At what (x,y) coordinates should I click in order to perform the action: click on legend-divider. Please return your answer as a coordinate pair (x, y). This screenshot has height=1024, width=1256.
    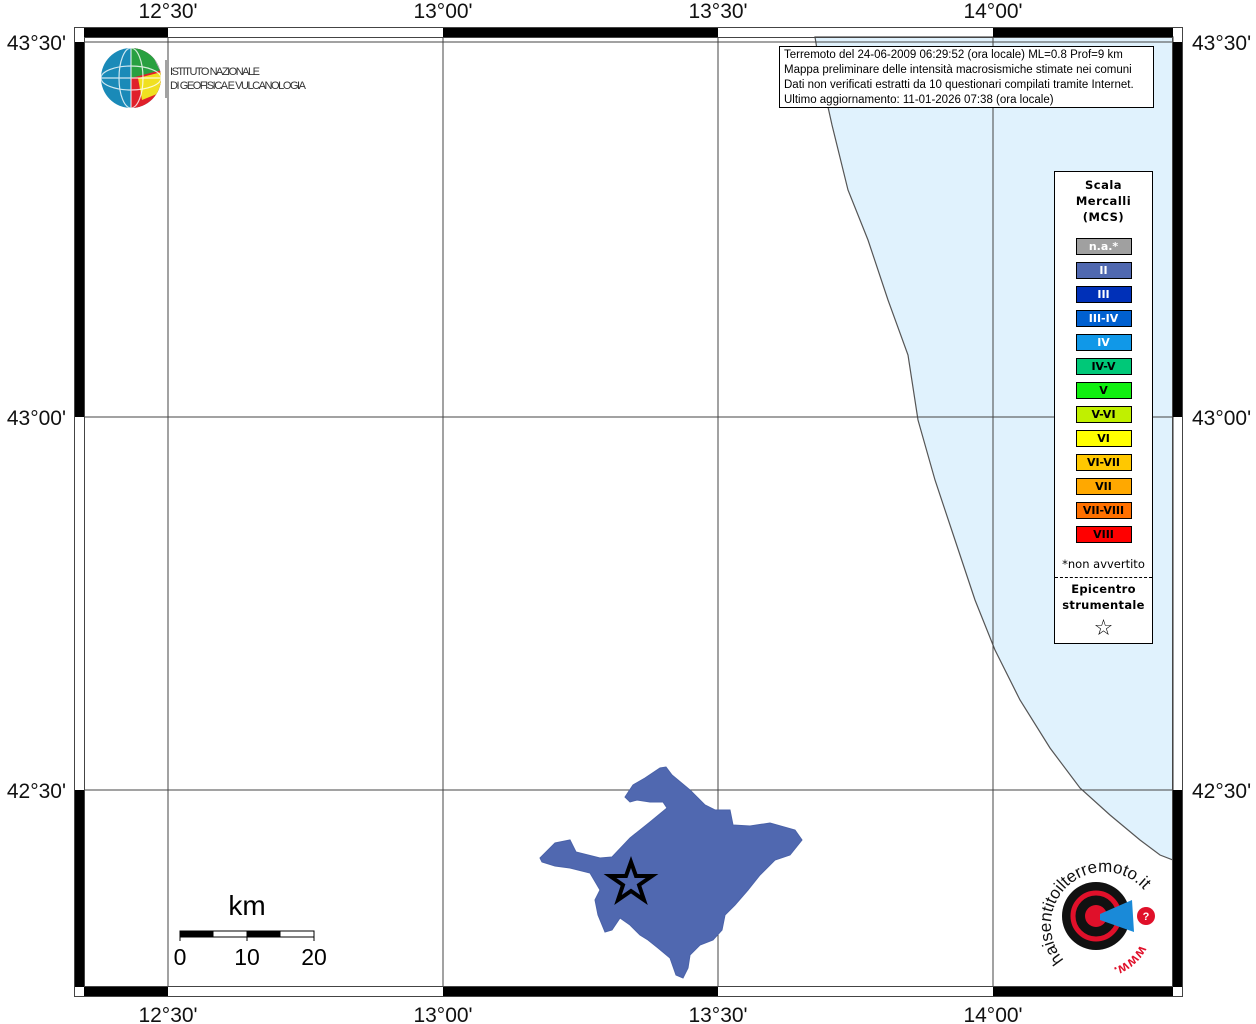
    Looking at the image, I should click on (1103, 577).